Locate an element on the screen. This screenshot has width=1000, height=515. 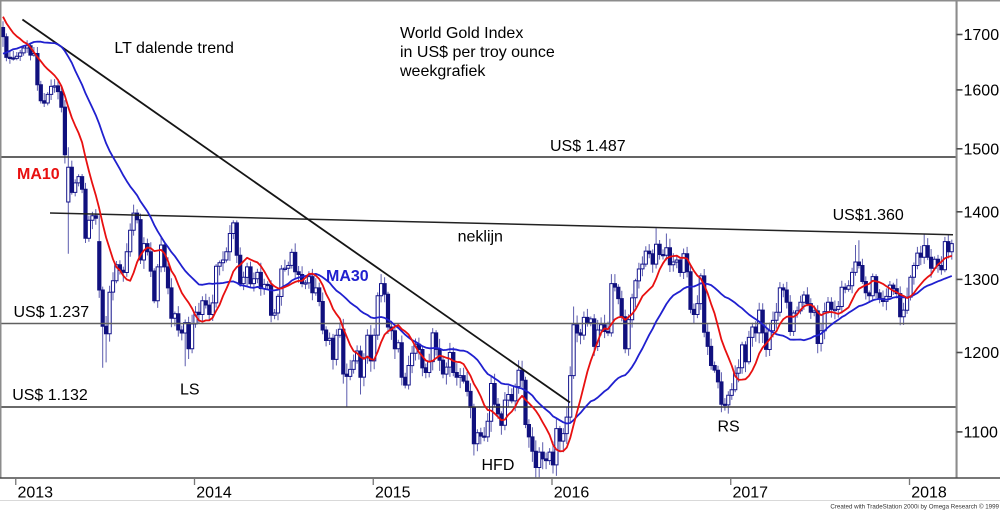
svg-text: weekgrafiek is located at coordinates (442, 71).